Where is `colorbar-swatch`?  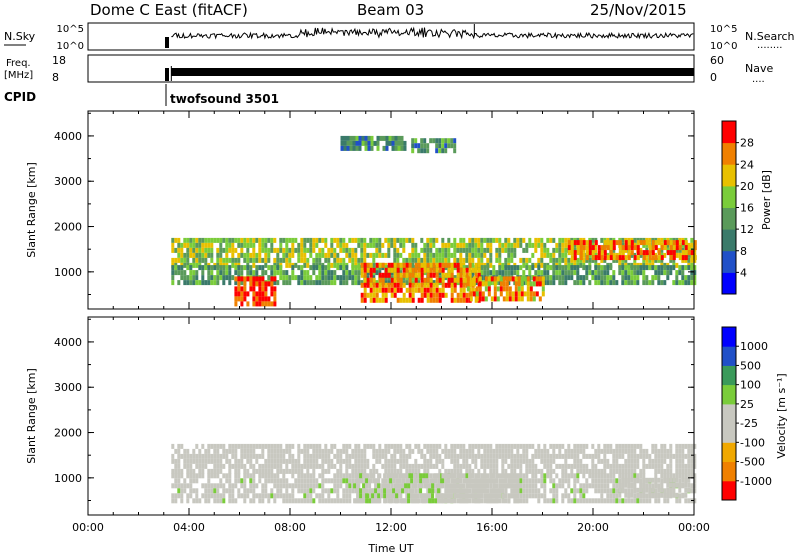 colorbar-swatch is located at coordinates (729, 196).